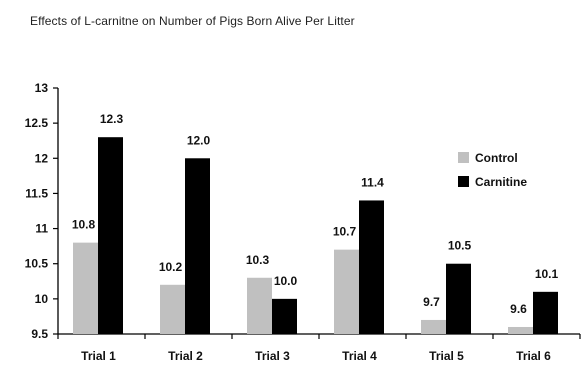  What do you see at coordinates (39, 334) in the screenshot?
I see `y-tick-label: 9.5` at bounding box center [39, 334].